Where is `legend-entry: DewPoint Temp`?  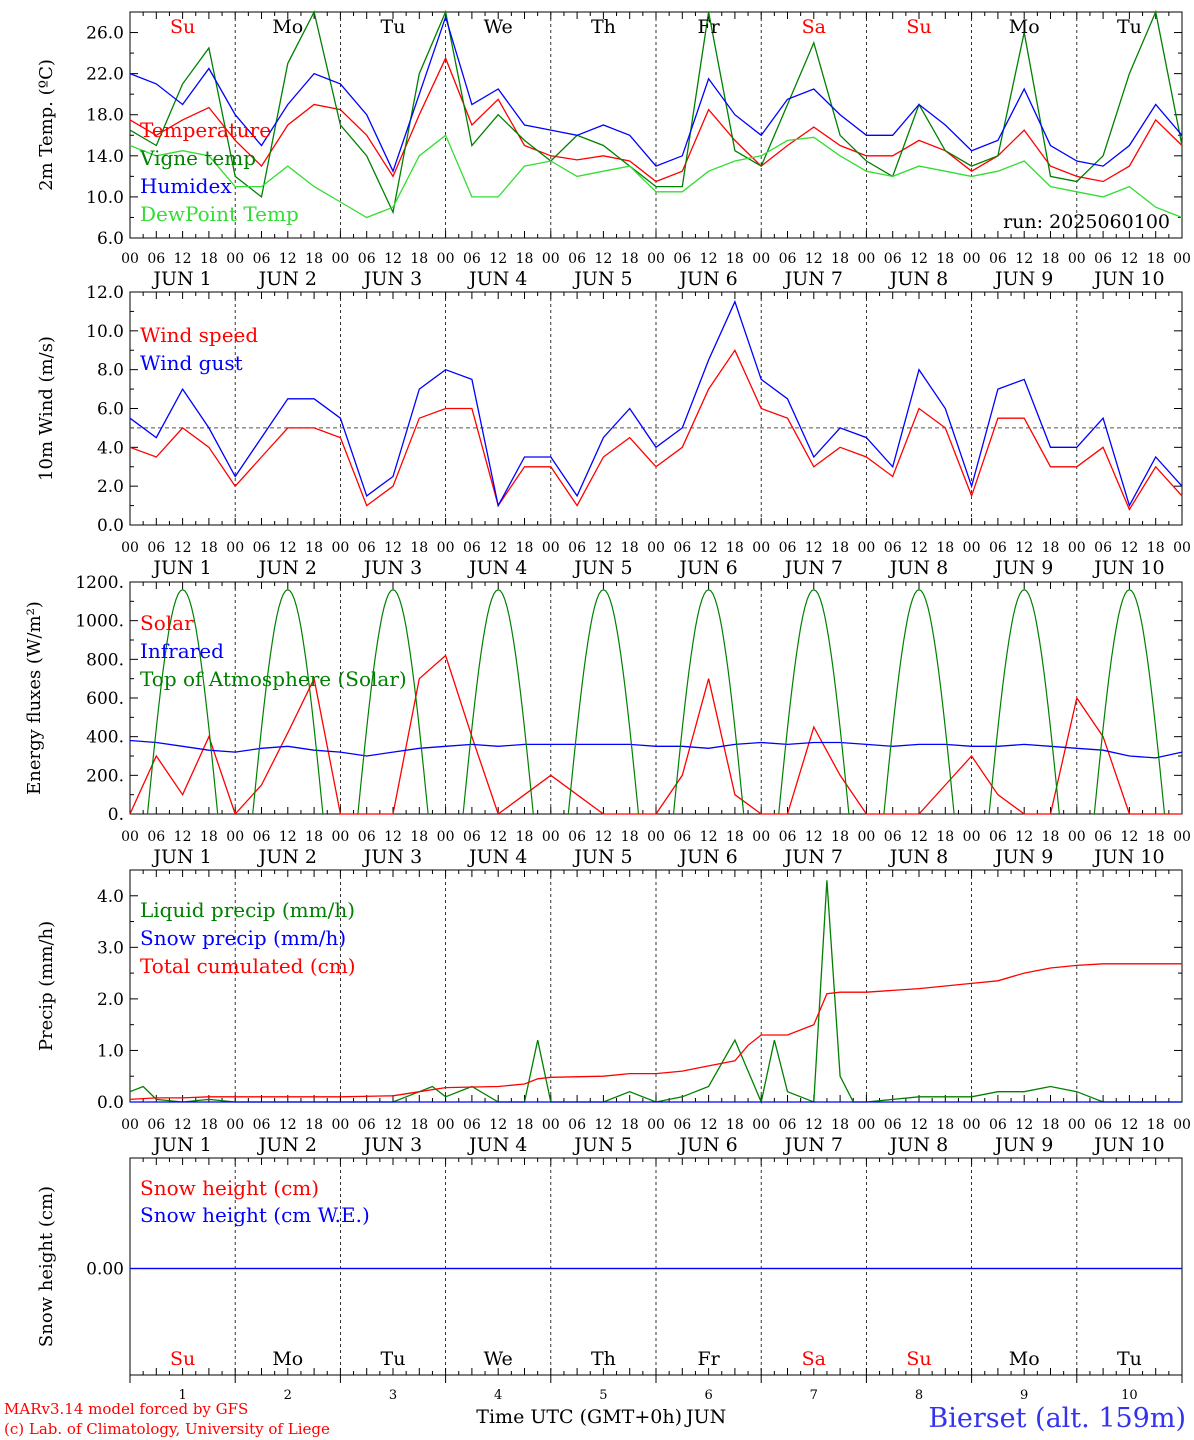
legend-entry: DewPoint Temp is located at coordinates (219, 214).